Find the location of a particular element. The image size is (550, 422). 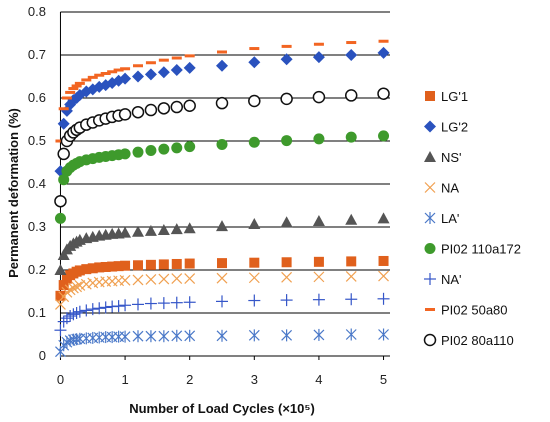

y-tick-label: 0.2 is located at coordinates (37, 269).